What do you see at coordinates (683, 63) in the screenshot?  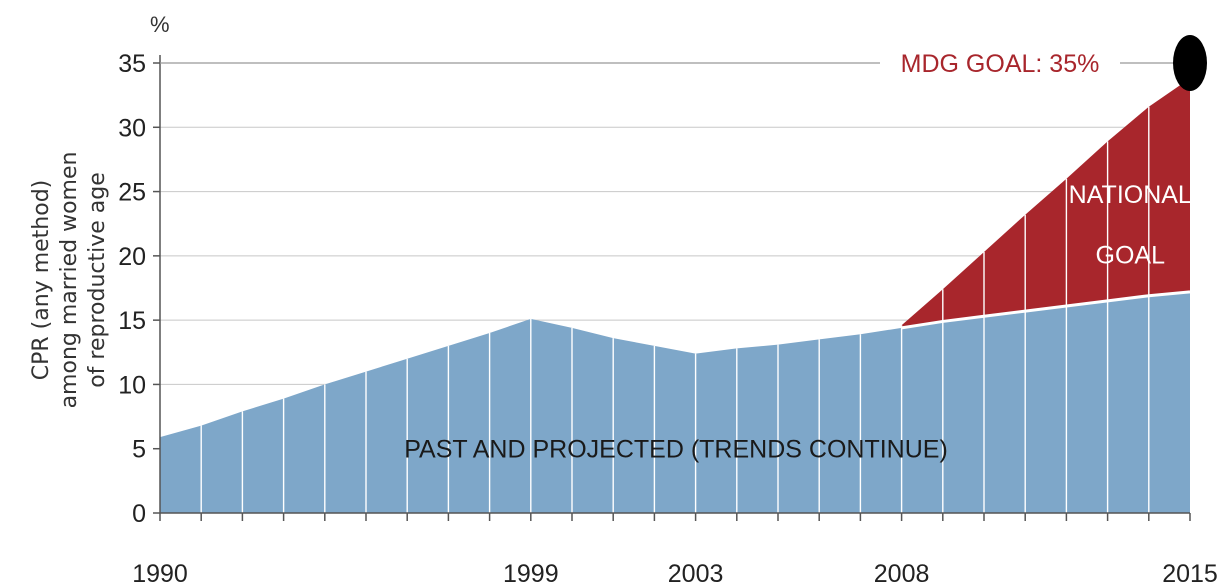 I see `mdg-goal-target: MDG GOAL: 35%` at bounding box center [683, 63].